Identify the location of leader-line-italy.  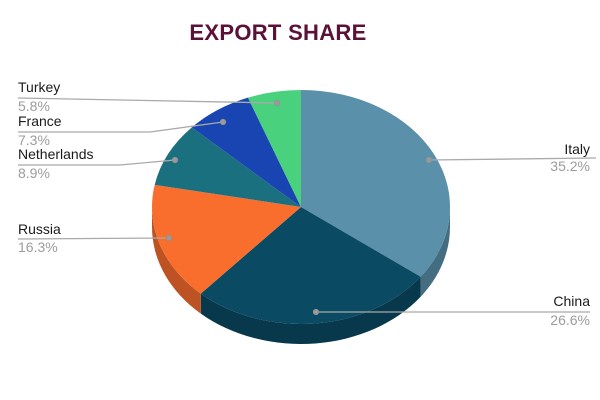
(512, 159).